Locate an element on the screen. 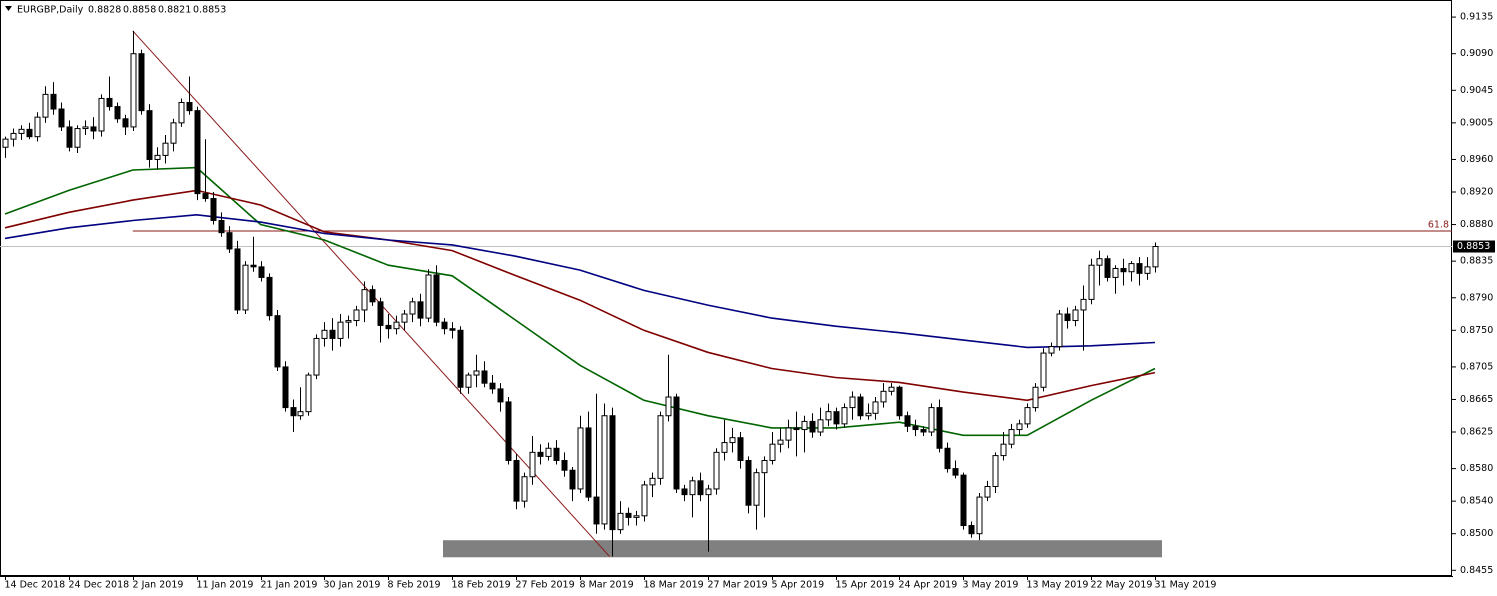  axis-background is located at coordinates (726, 586).